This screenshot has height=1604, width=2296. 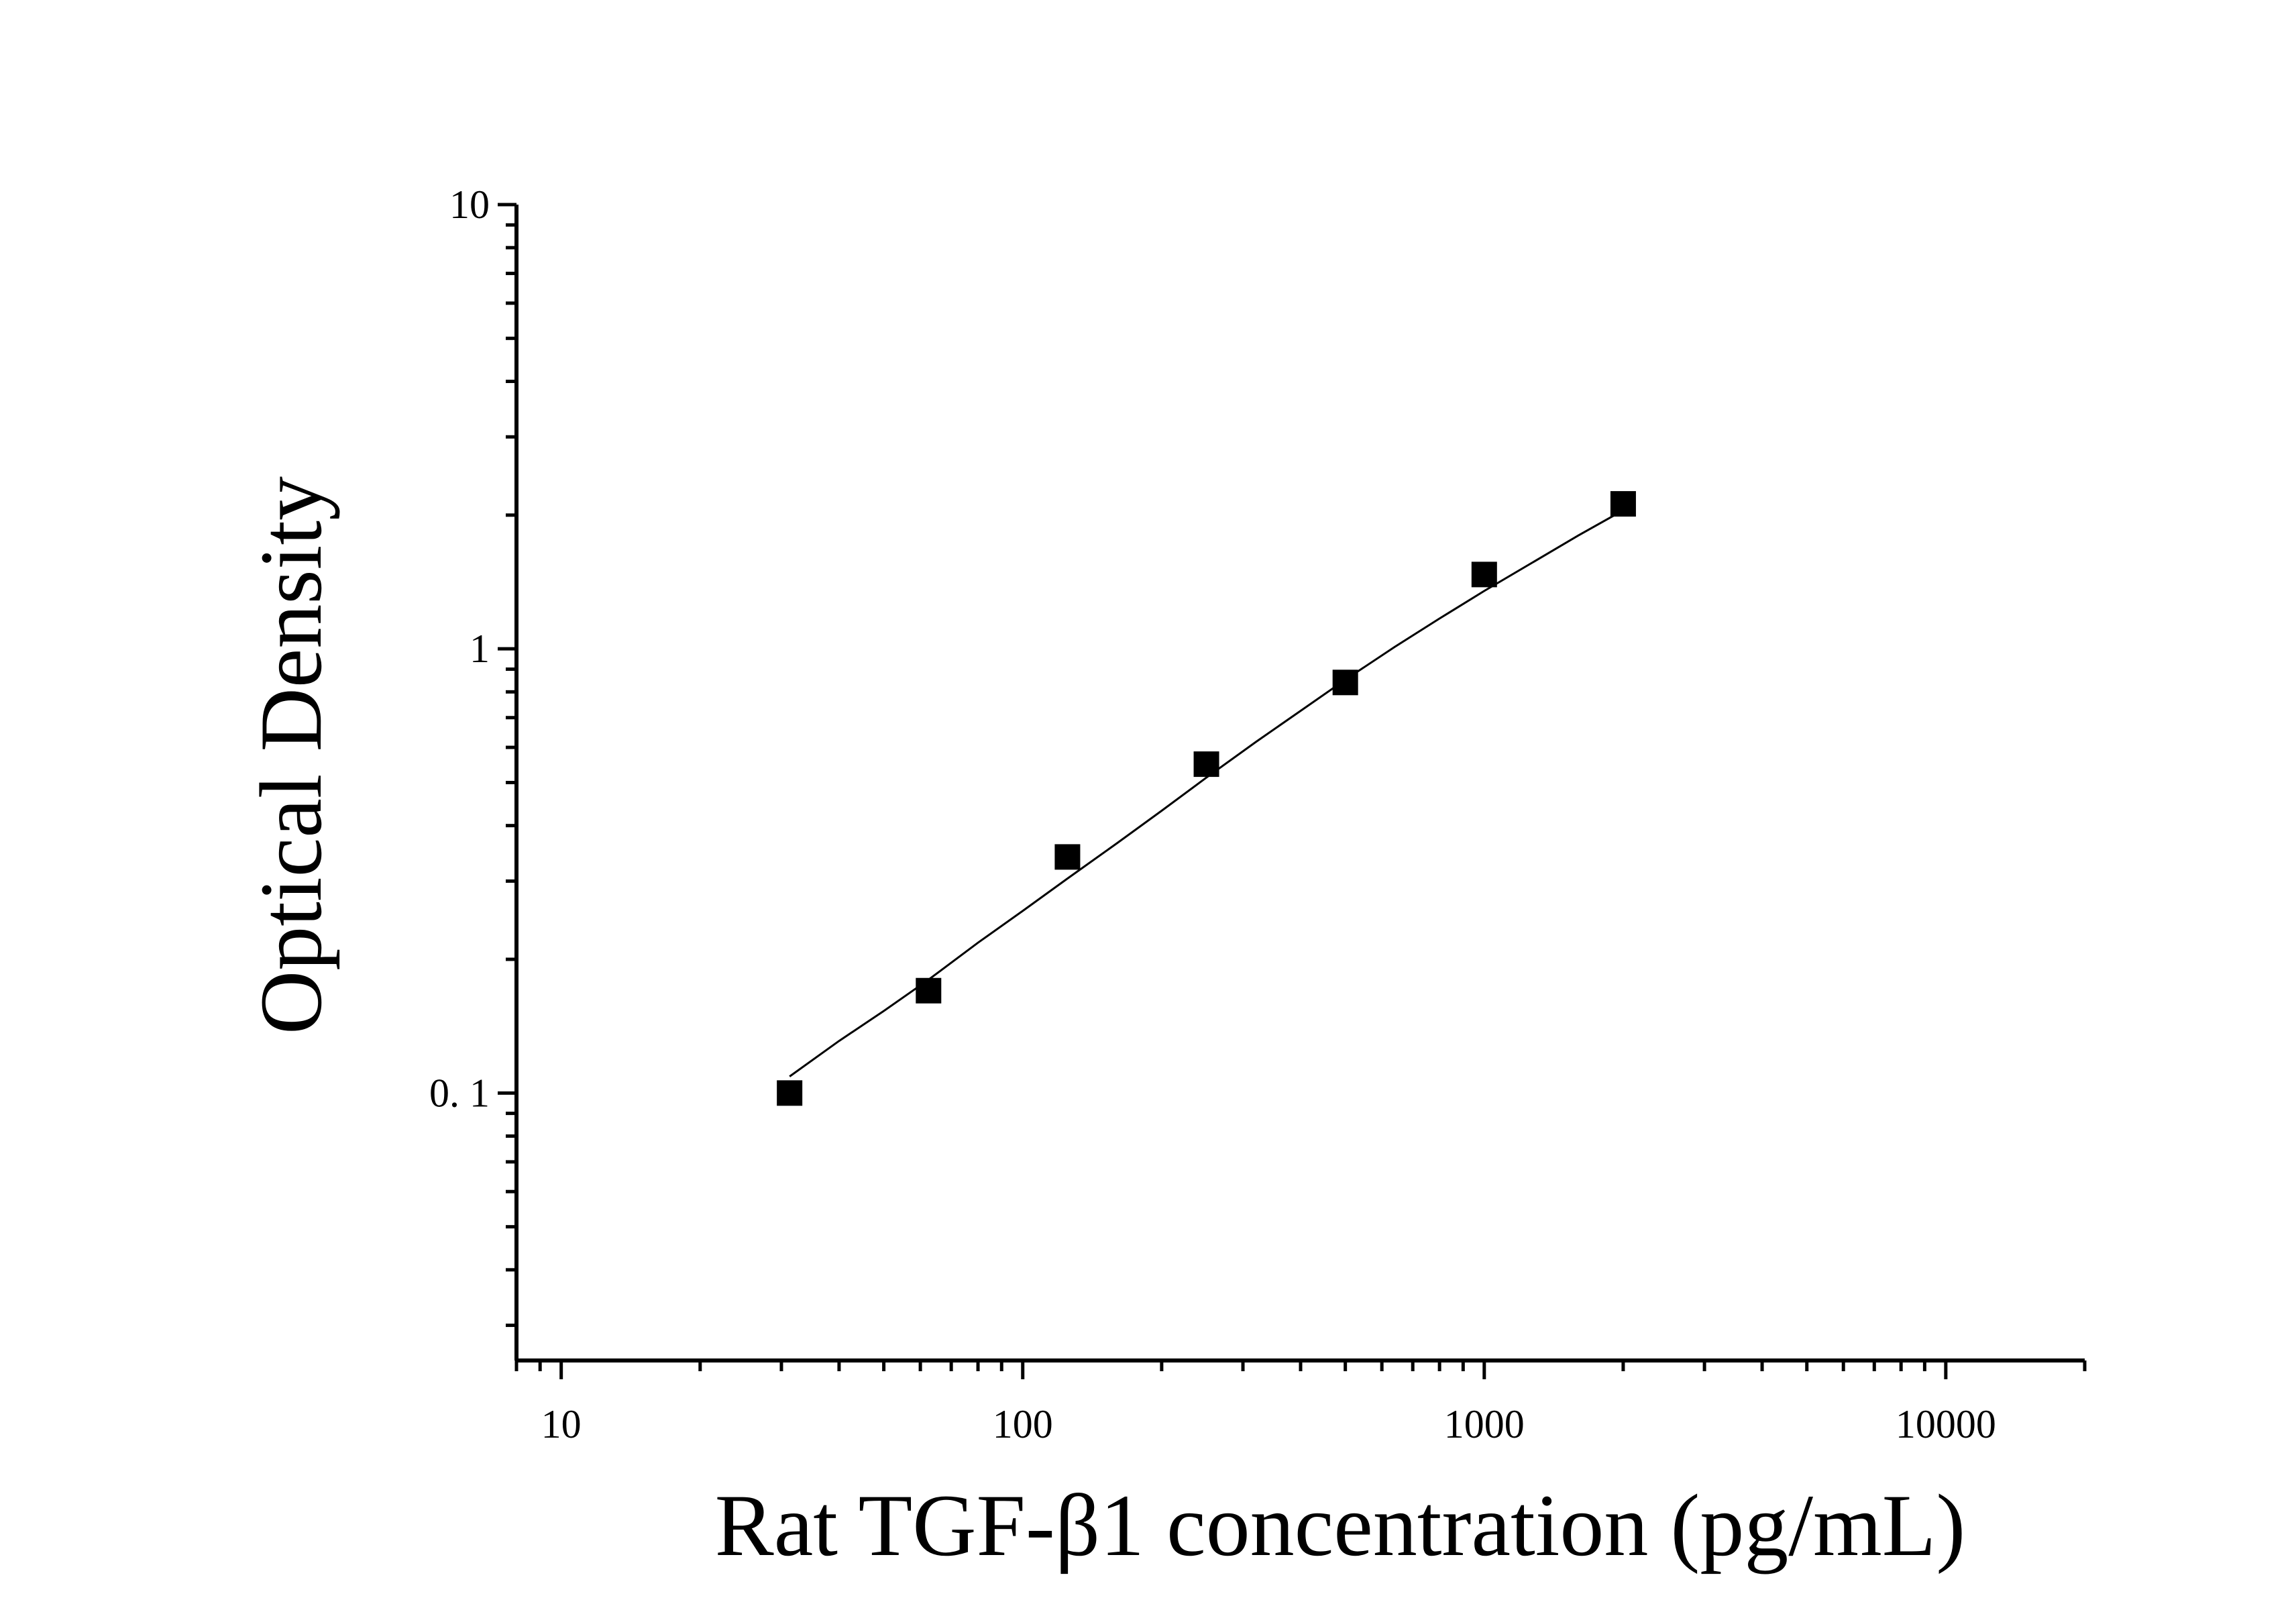 What do you see at coordinates (459, 1093) in the screenshot?
I see `y-tick-label: 0. 1` at bounding box center [459, 1093].